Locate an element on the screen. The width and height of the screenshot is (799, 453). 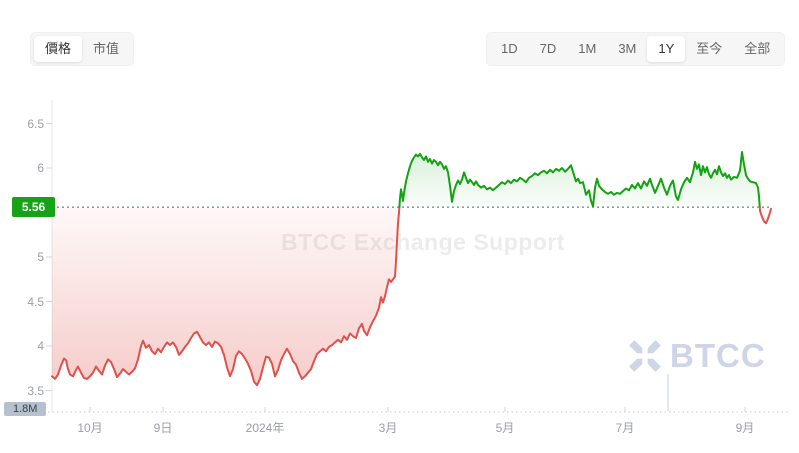
range-selector: 1D 7D 1M 3M 1Y 至今 全部 is located at coordinates (636, 49).